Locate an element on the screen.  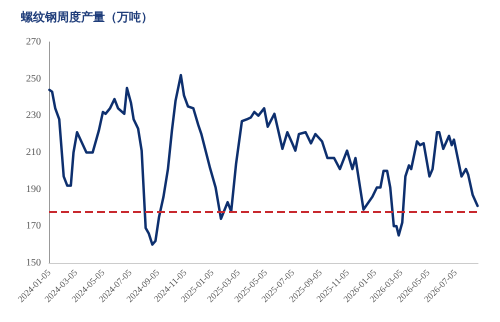
chart-title: 螺纹钢周度产量（万吨） is located at coordinates (86, 17).